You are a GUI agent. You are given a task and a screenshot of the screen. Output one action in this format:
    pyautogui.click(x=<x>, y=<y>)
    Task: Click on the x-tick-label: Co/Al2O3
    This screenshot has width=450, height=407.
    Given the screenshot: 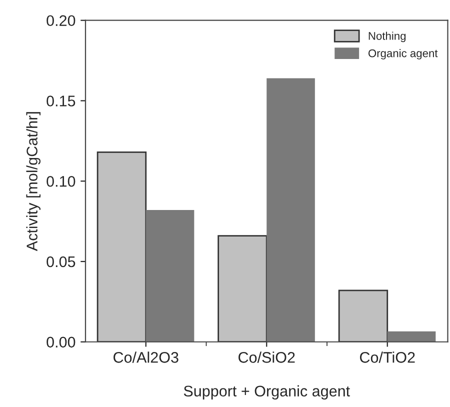 What is the action you would take?
    pyautogui.click(x=146, y=357)
    